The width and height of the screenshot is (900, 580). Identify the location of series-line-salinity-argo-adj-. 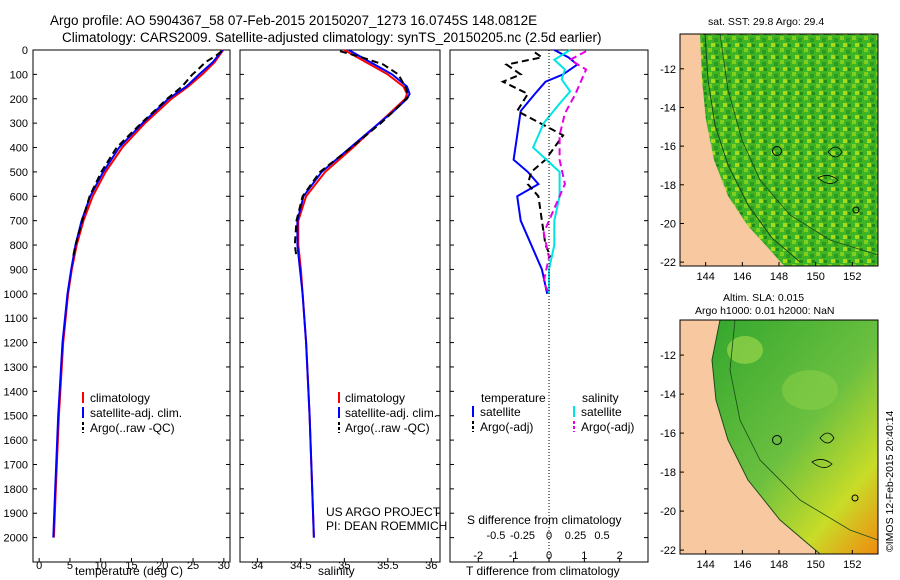
(565, 172).